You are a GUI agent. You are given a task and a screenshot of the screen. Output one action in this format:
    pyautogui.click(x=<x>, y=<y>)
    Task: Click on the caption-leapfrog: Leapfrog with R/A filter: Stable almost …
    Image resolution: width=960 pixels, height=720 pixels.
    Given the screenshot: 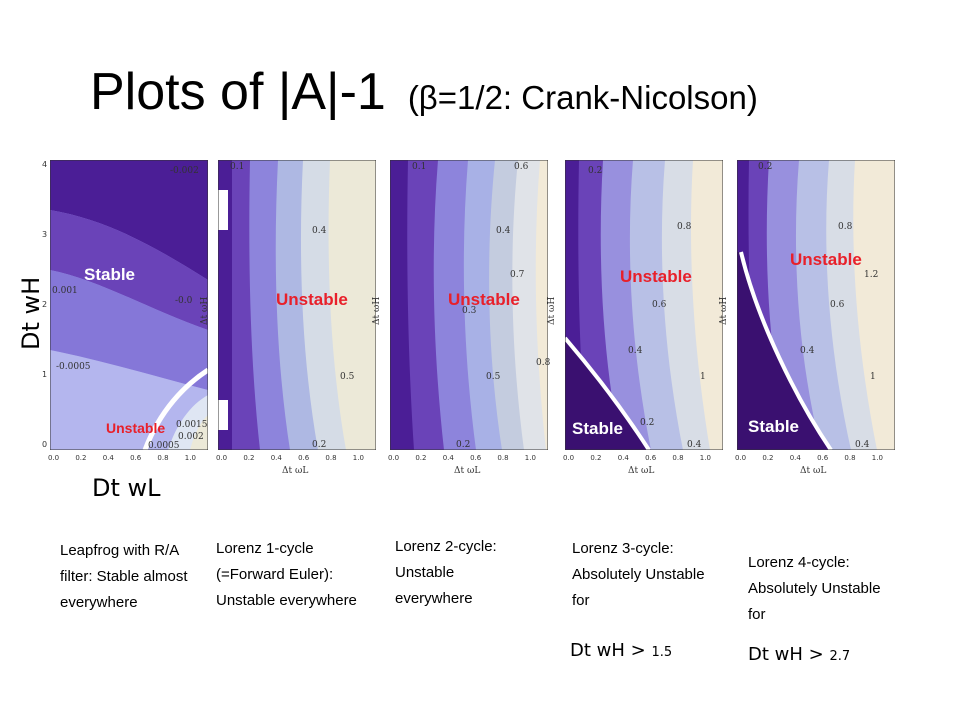 What is the action you would take?
    pyautogui.click(x=124, y=576)
    